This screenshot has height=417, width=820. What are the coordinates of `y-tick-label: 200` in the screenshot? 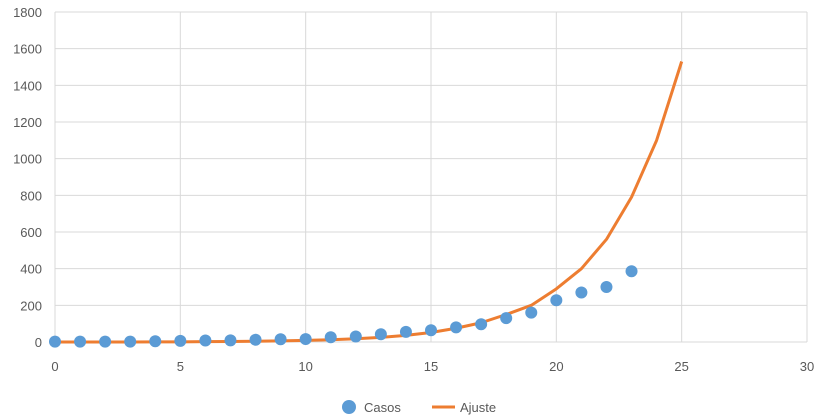 It's located at (31, 305).